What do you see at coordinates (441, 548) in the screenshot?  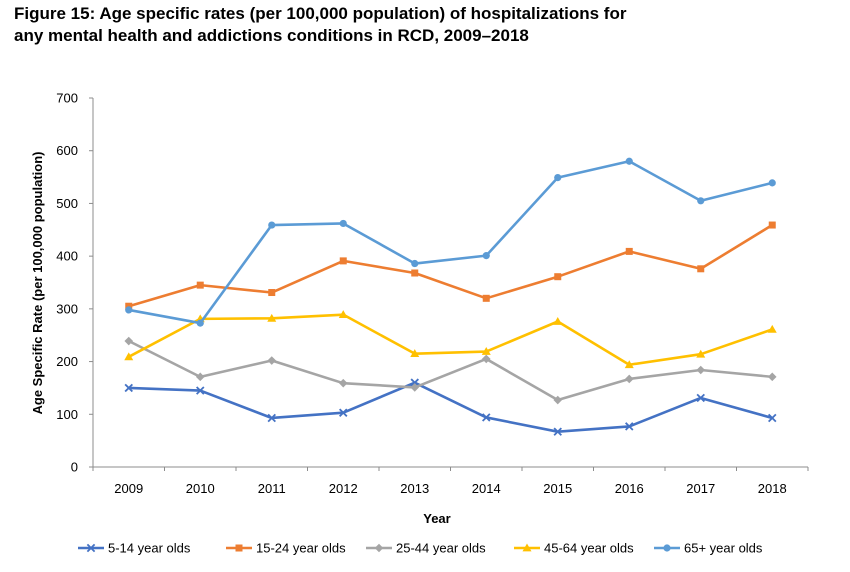 I see `legend-label: 25-44 year olds` at bounding box center [441, 548].